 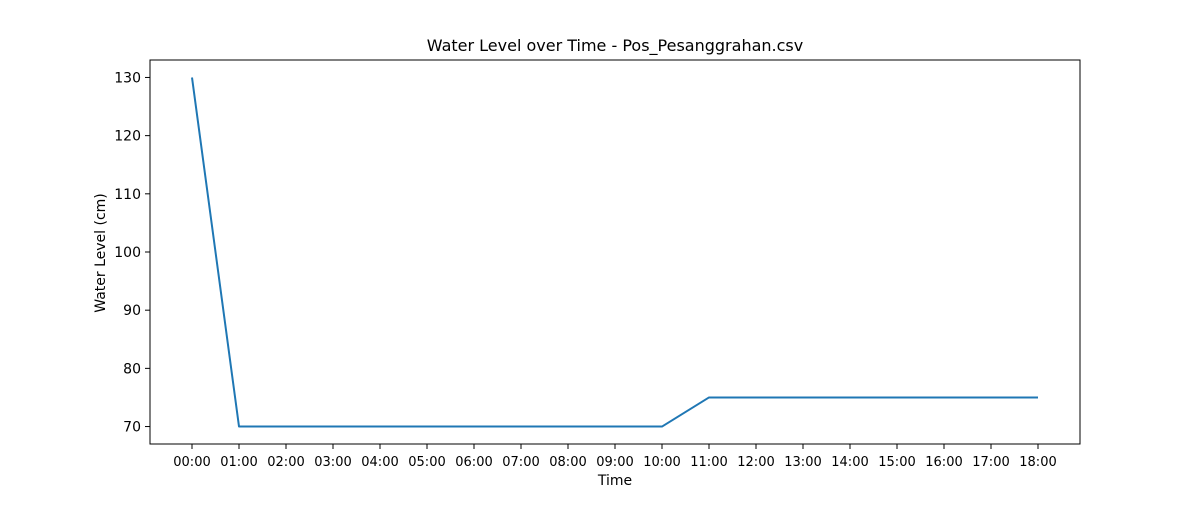 I want to click on x-tick-label: 00:00, so click(x=191, y=462).